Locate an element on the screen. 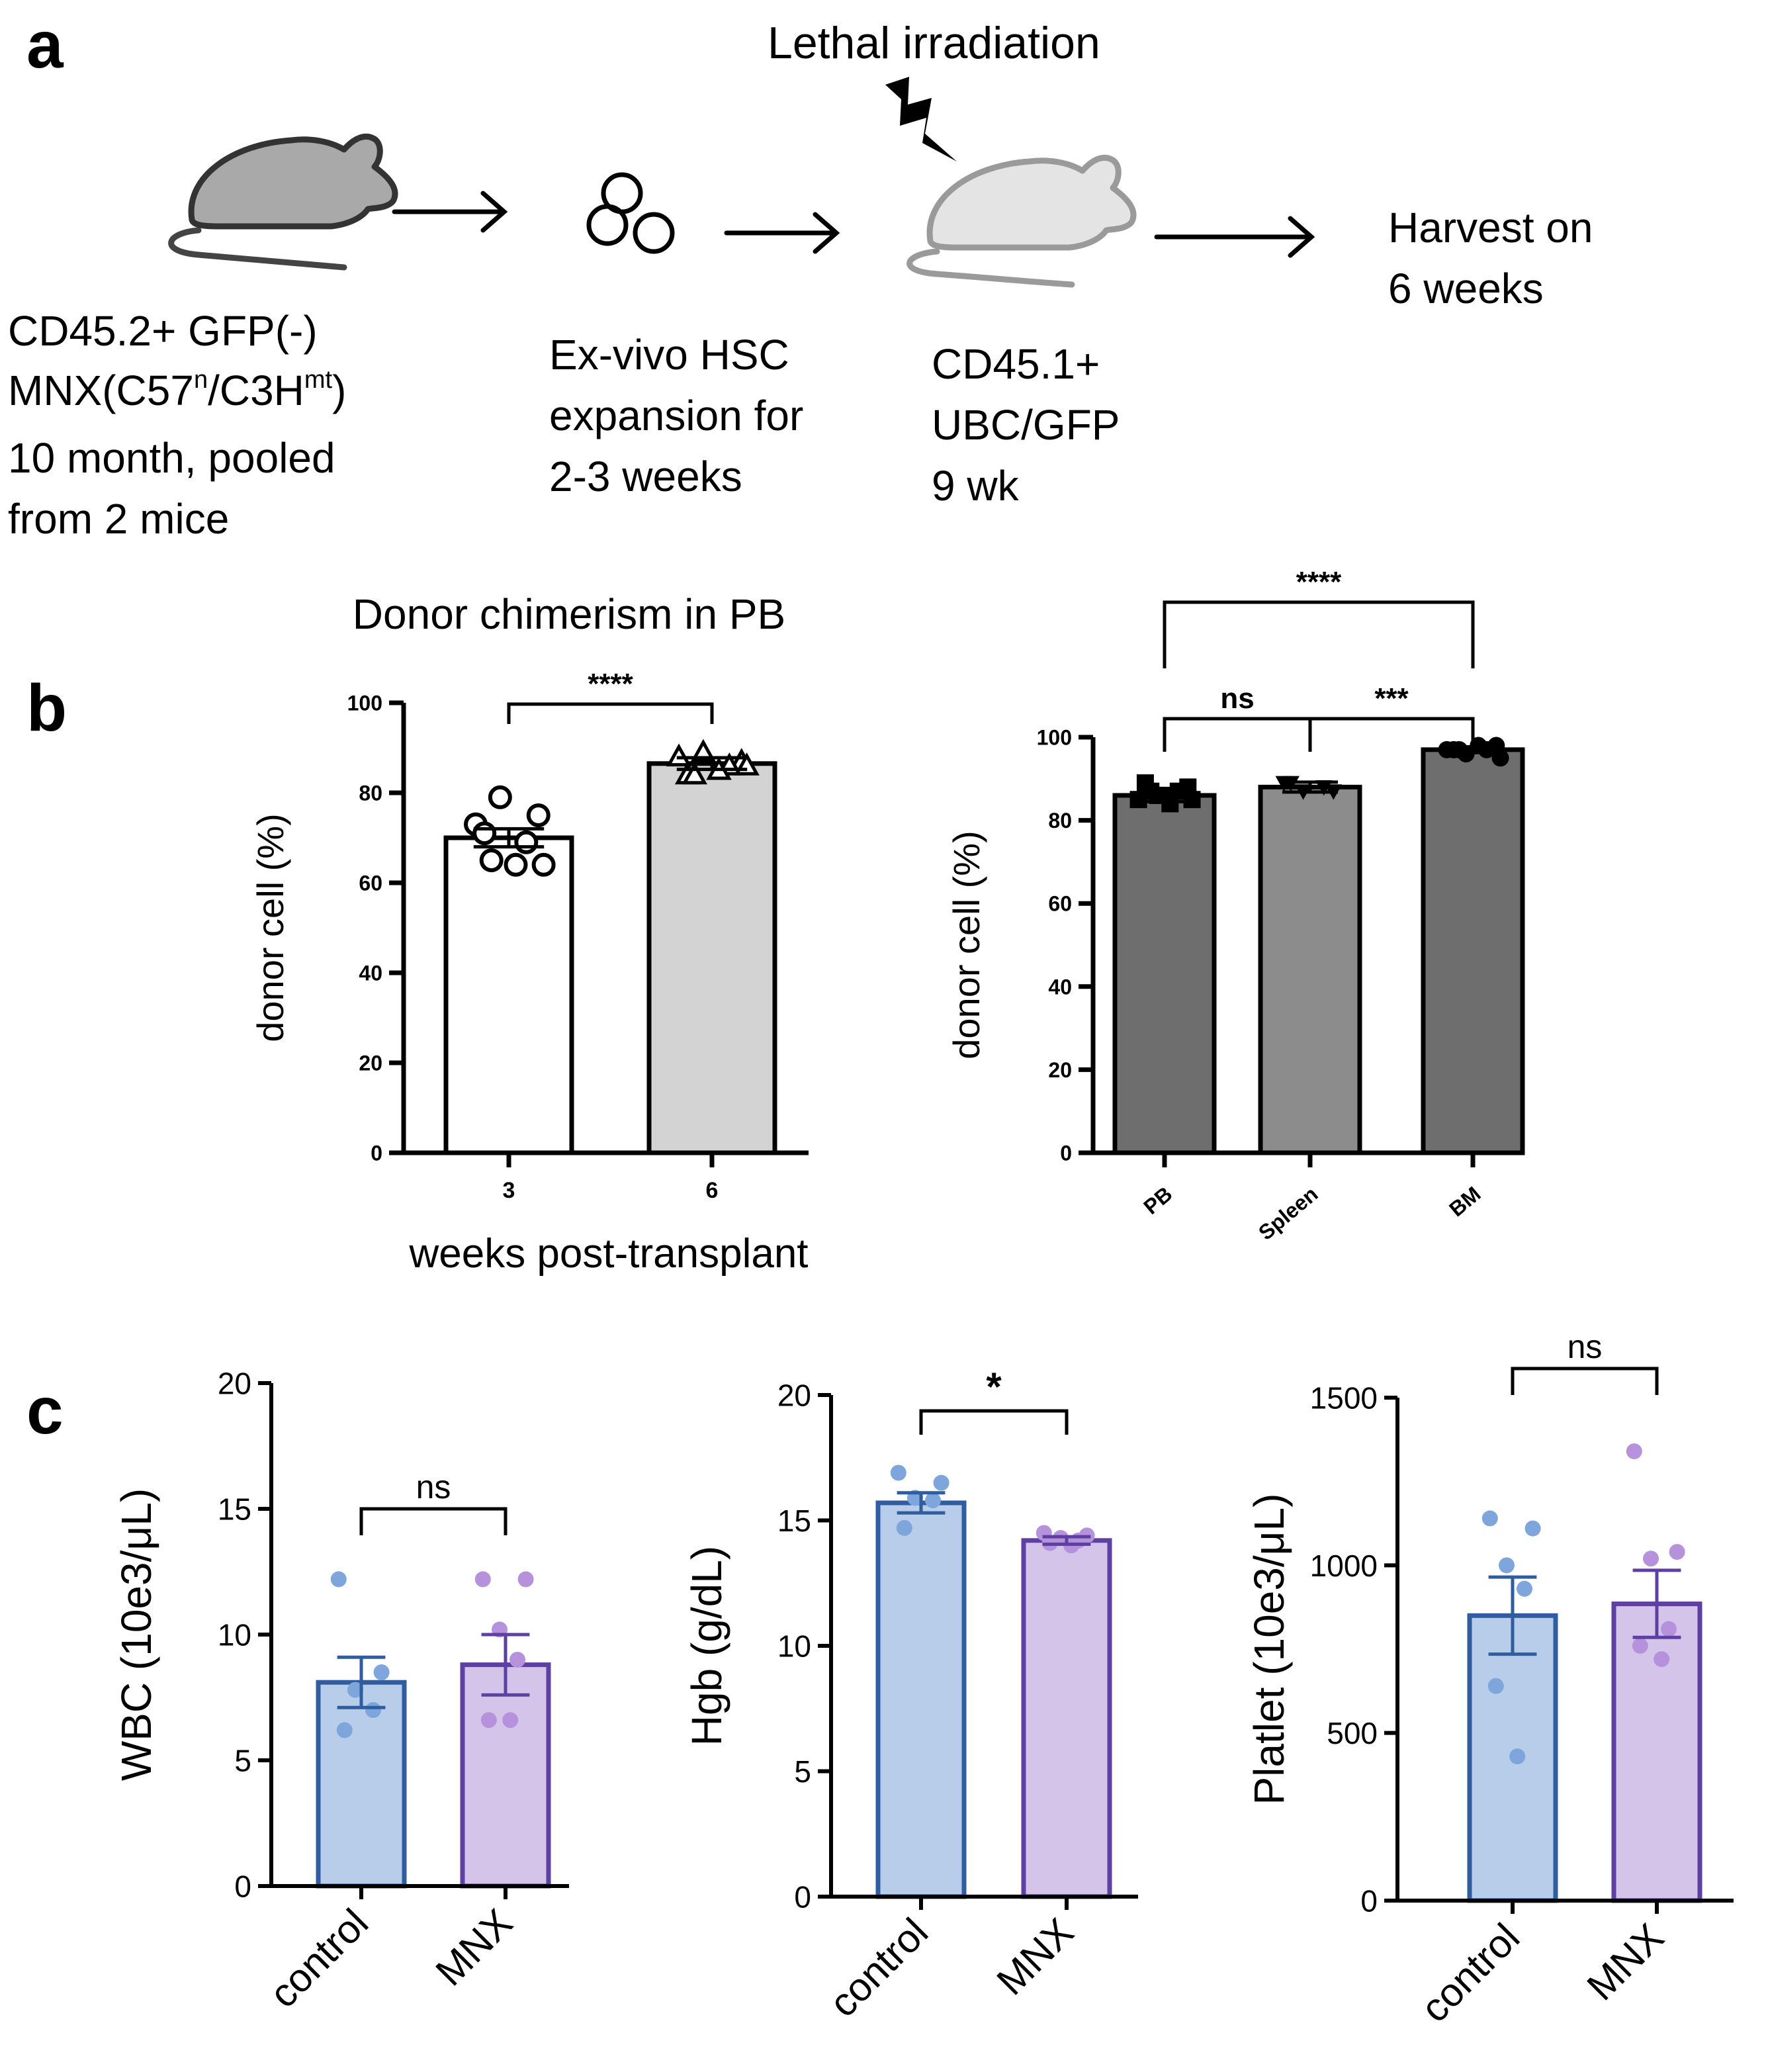 This screenshot has width=1766, height=2072. harvest-line: 6 weeks is located at coordinates (1466, 288).